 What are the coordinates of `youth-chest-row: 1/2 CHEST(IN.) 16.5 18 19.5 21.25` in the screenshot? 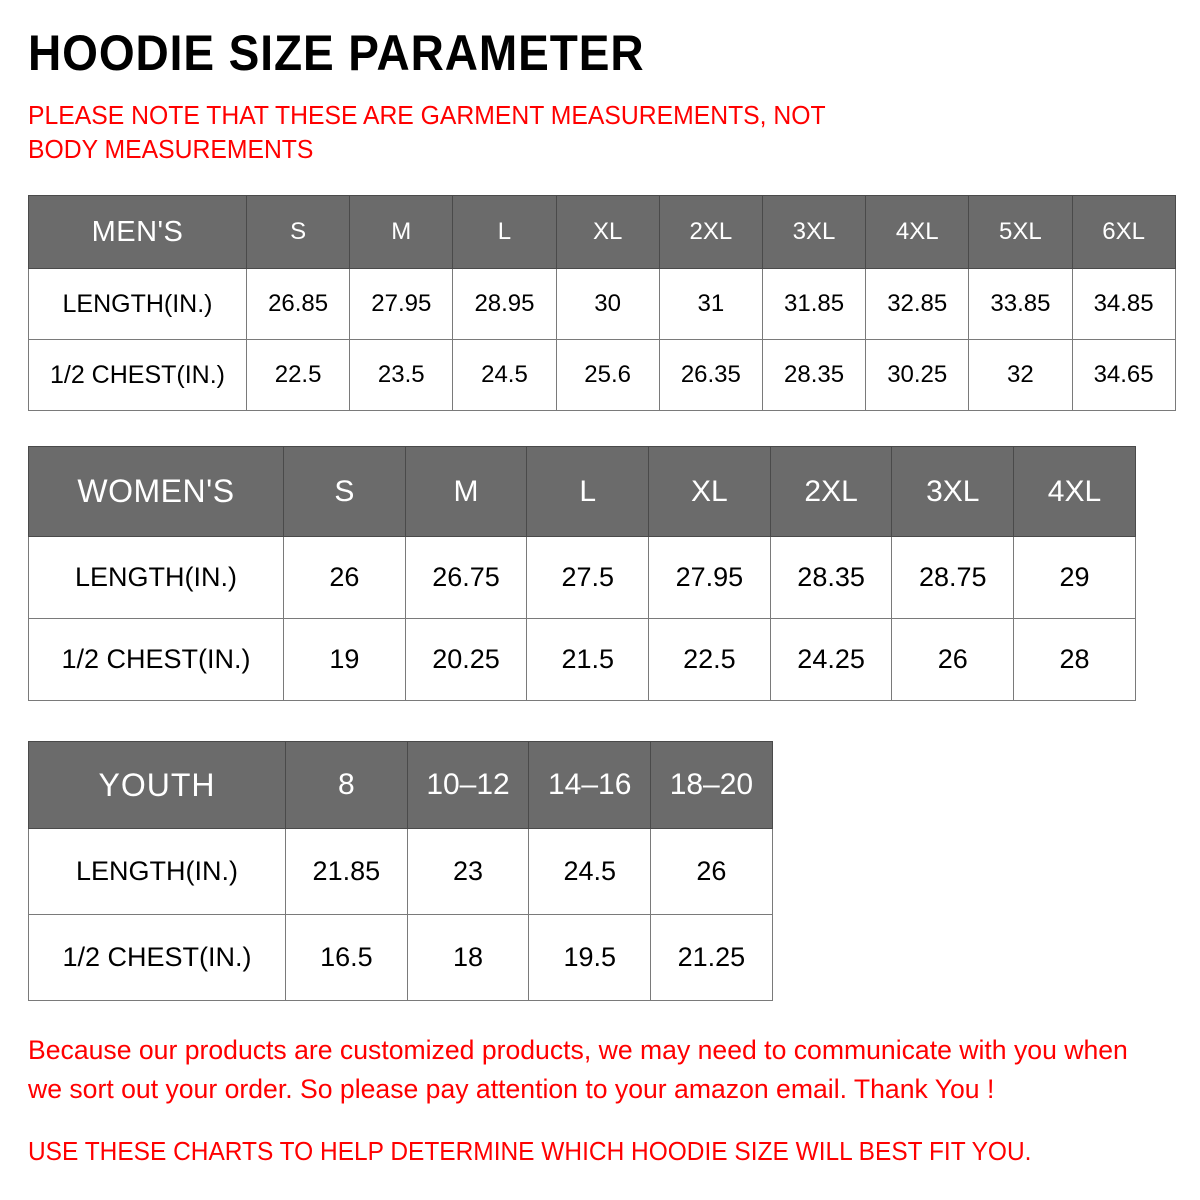 It's located at (400, 958).